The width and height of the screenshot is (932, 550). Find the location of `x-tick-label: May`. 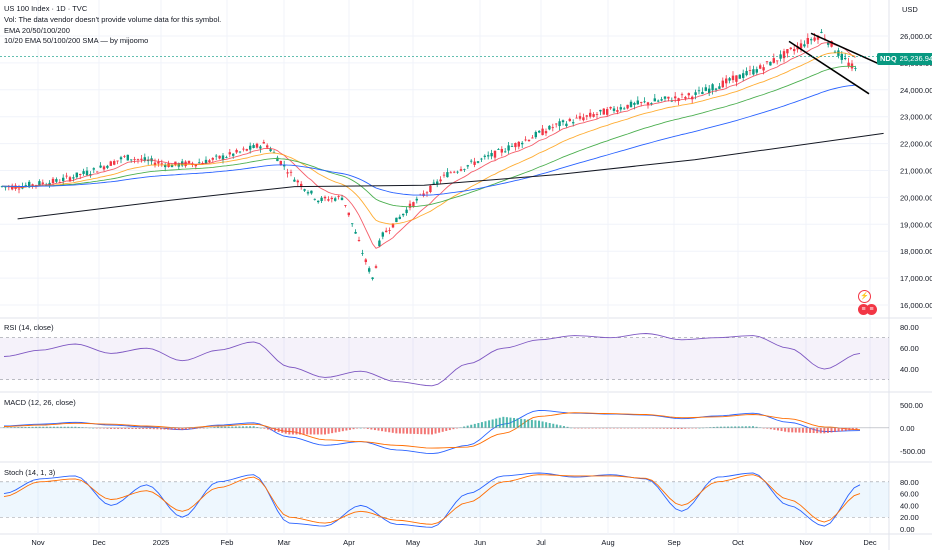

x-tick-label: May is located at coordinates (413, 542).